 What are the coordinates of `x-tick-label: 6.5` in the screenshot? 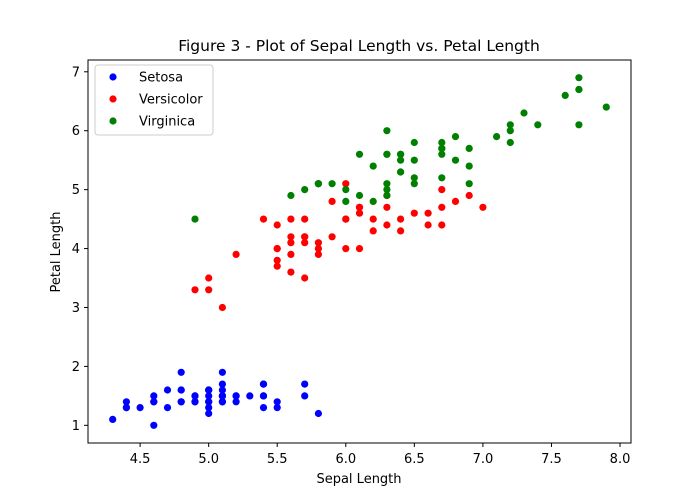 It's located at (414, 459).